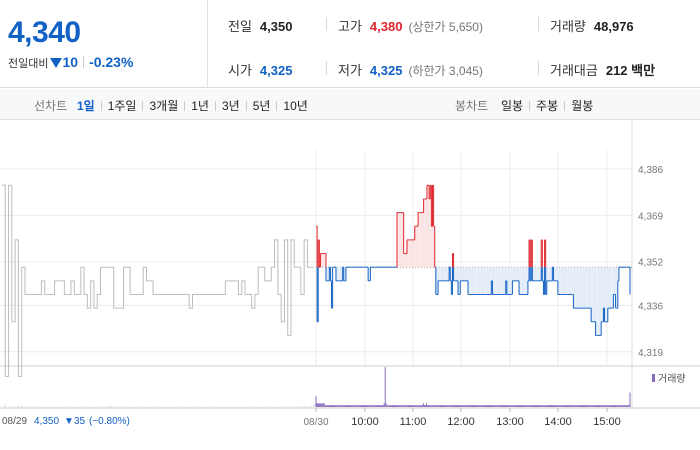 The width and height of the screenshot is (700, 450). What do you see at coordinates (472, 106) in the screenshot?
I see `candle-chart-label: 봉차트` at bounding box center [472, 106].